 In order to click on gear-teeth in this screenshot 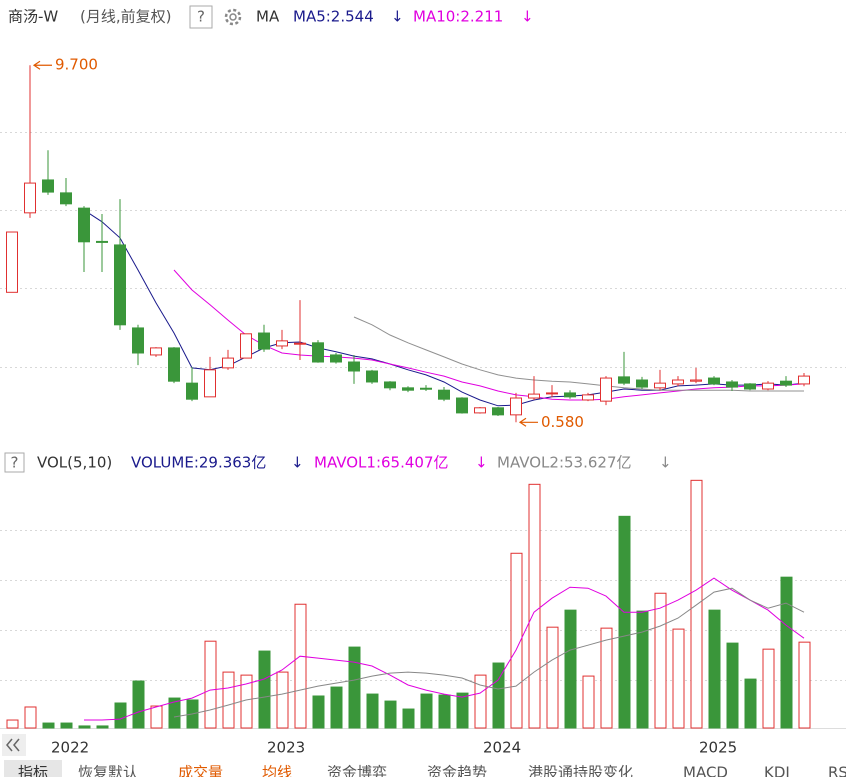, I will do `click(233, 17)`.